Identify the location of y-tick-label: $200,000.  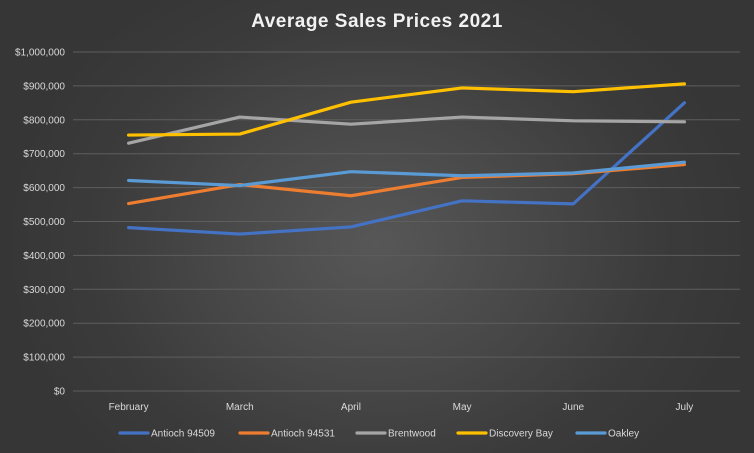
(44, 324).